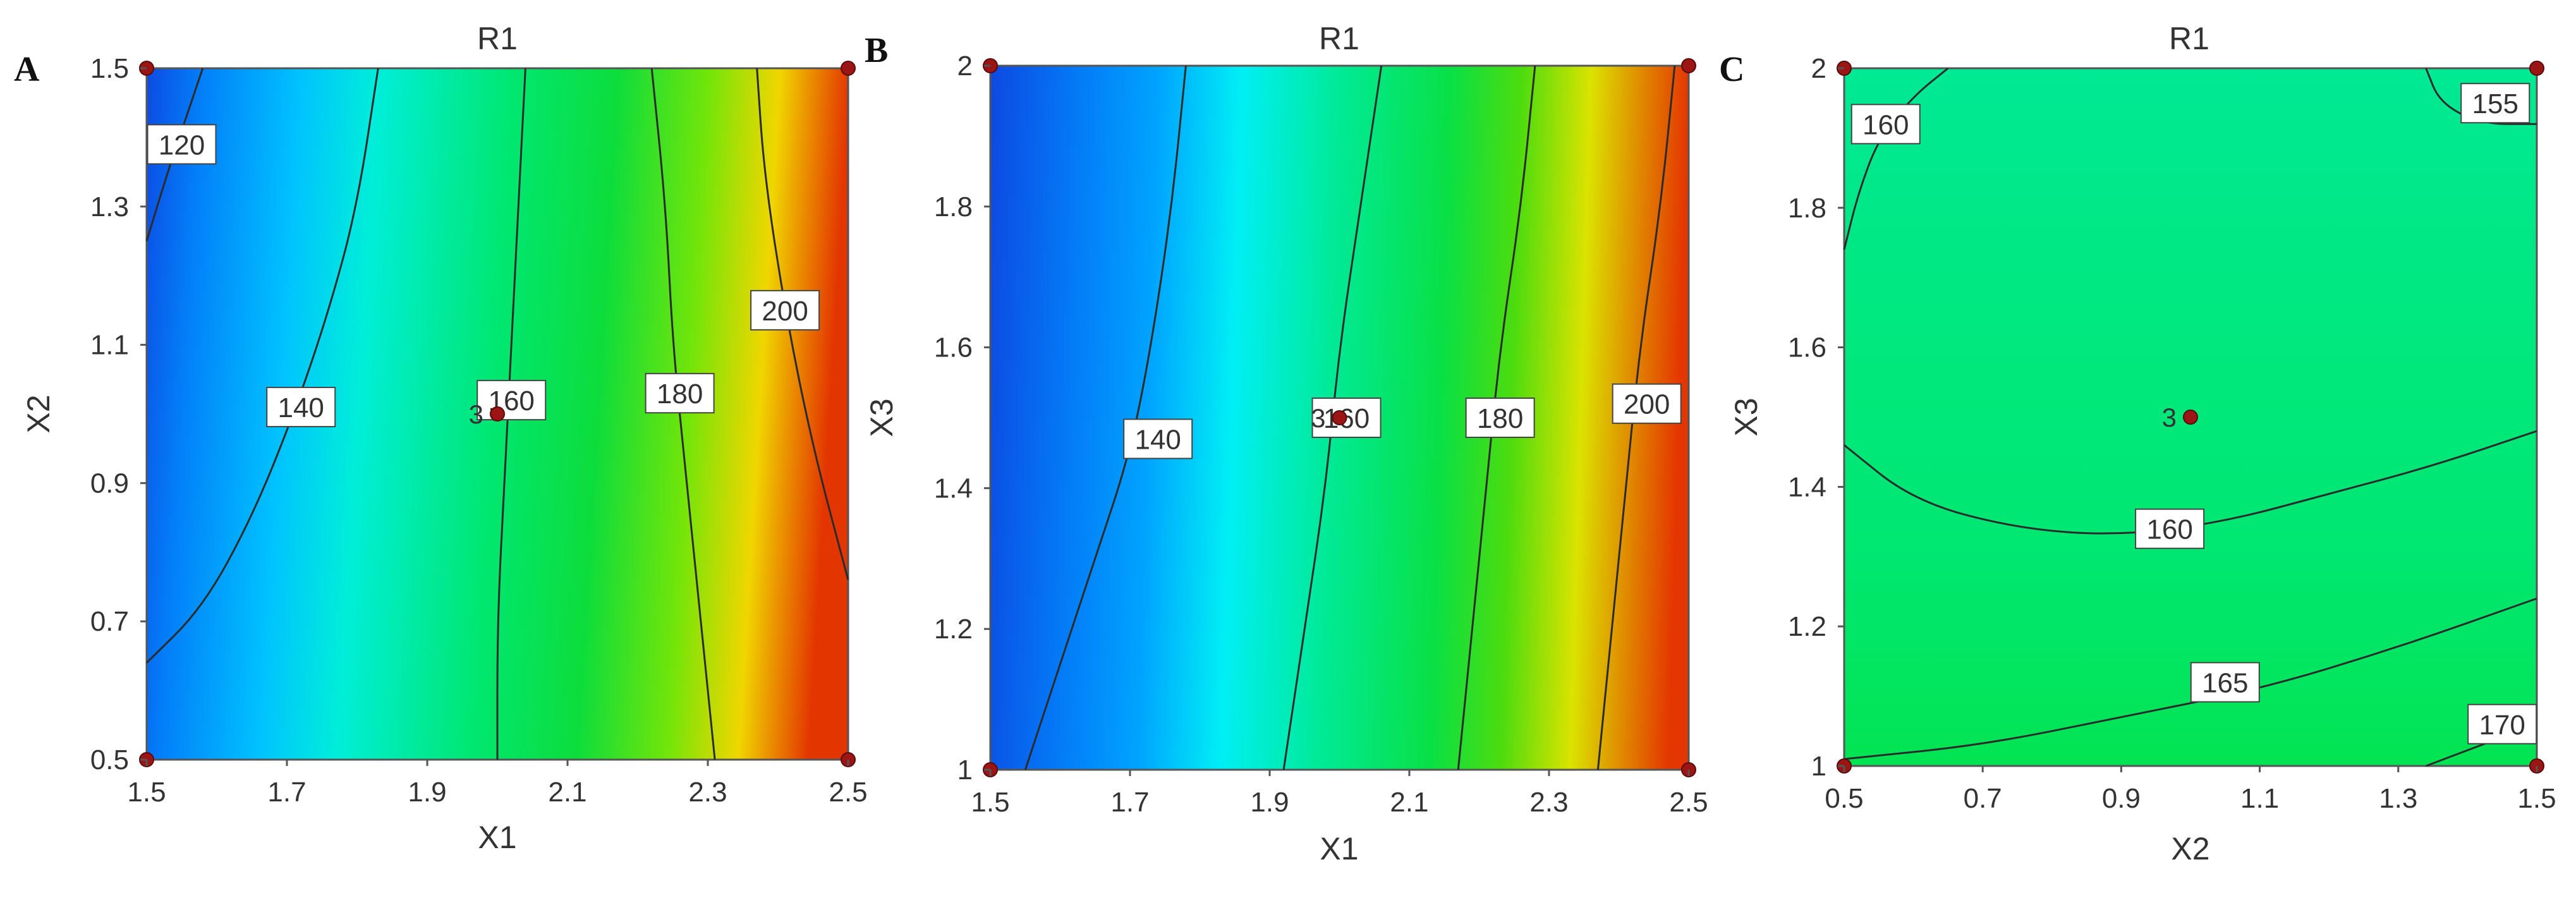 The height and width of the screenshot is (905, 2576). What do you see at coordinates (882, 417) in the screenshot?
I see `panel-b-y-axis-label: X3` at bounding box center [882, 417].